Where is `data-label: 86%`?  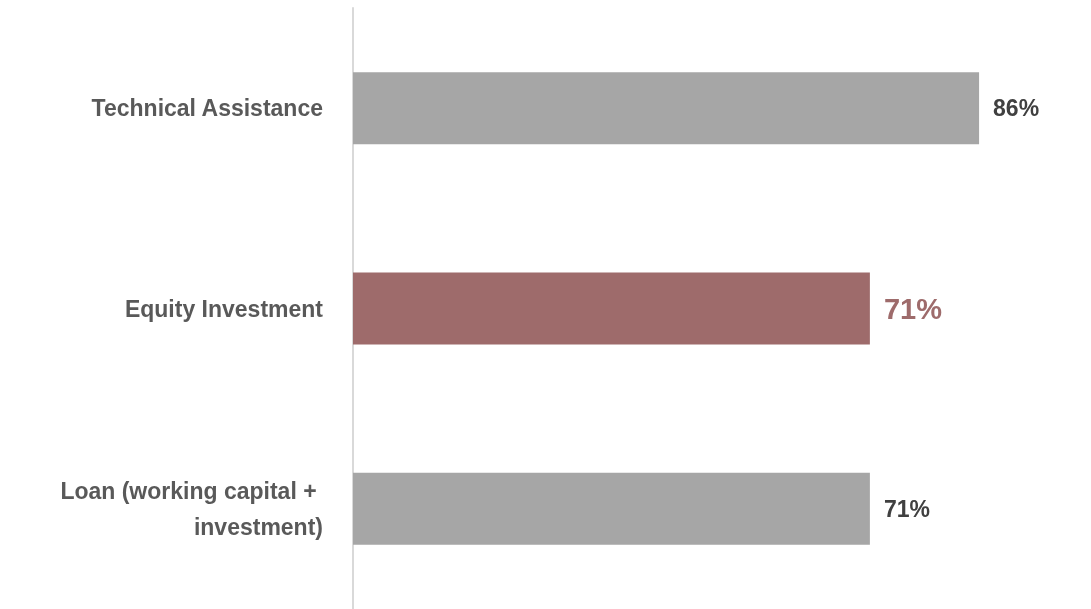
data-label: 86% is located at coordinates (1016, 108).